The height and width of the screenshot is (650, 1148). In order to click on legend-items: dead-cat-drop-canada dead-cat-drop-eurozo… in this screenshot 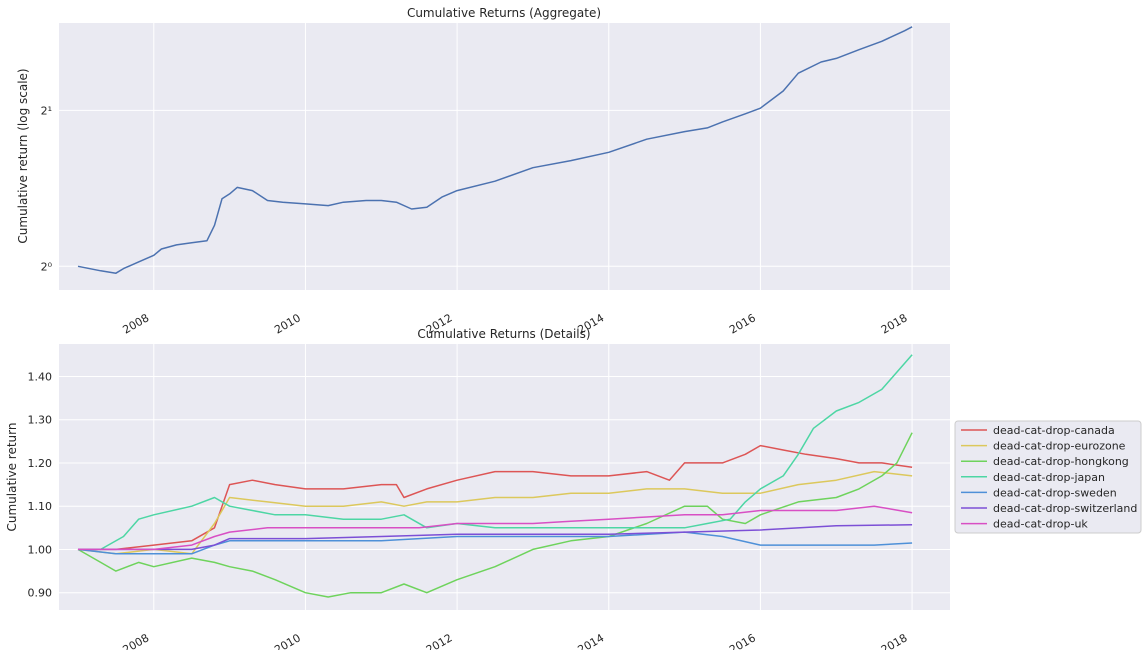, I will do `click(1049, 477)`.